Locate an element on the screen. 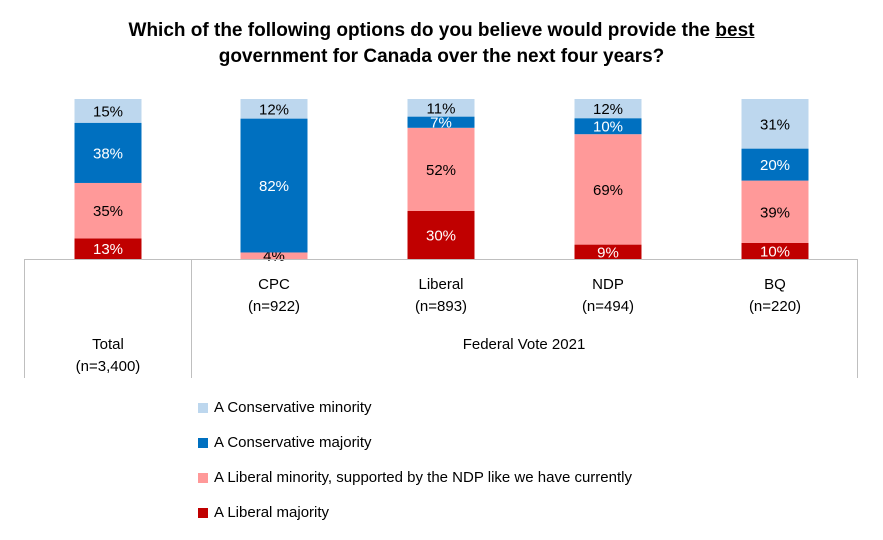 The height and width of the screenshot is (540, 883). data-label: 31% is located at coordinates (775, 124).